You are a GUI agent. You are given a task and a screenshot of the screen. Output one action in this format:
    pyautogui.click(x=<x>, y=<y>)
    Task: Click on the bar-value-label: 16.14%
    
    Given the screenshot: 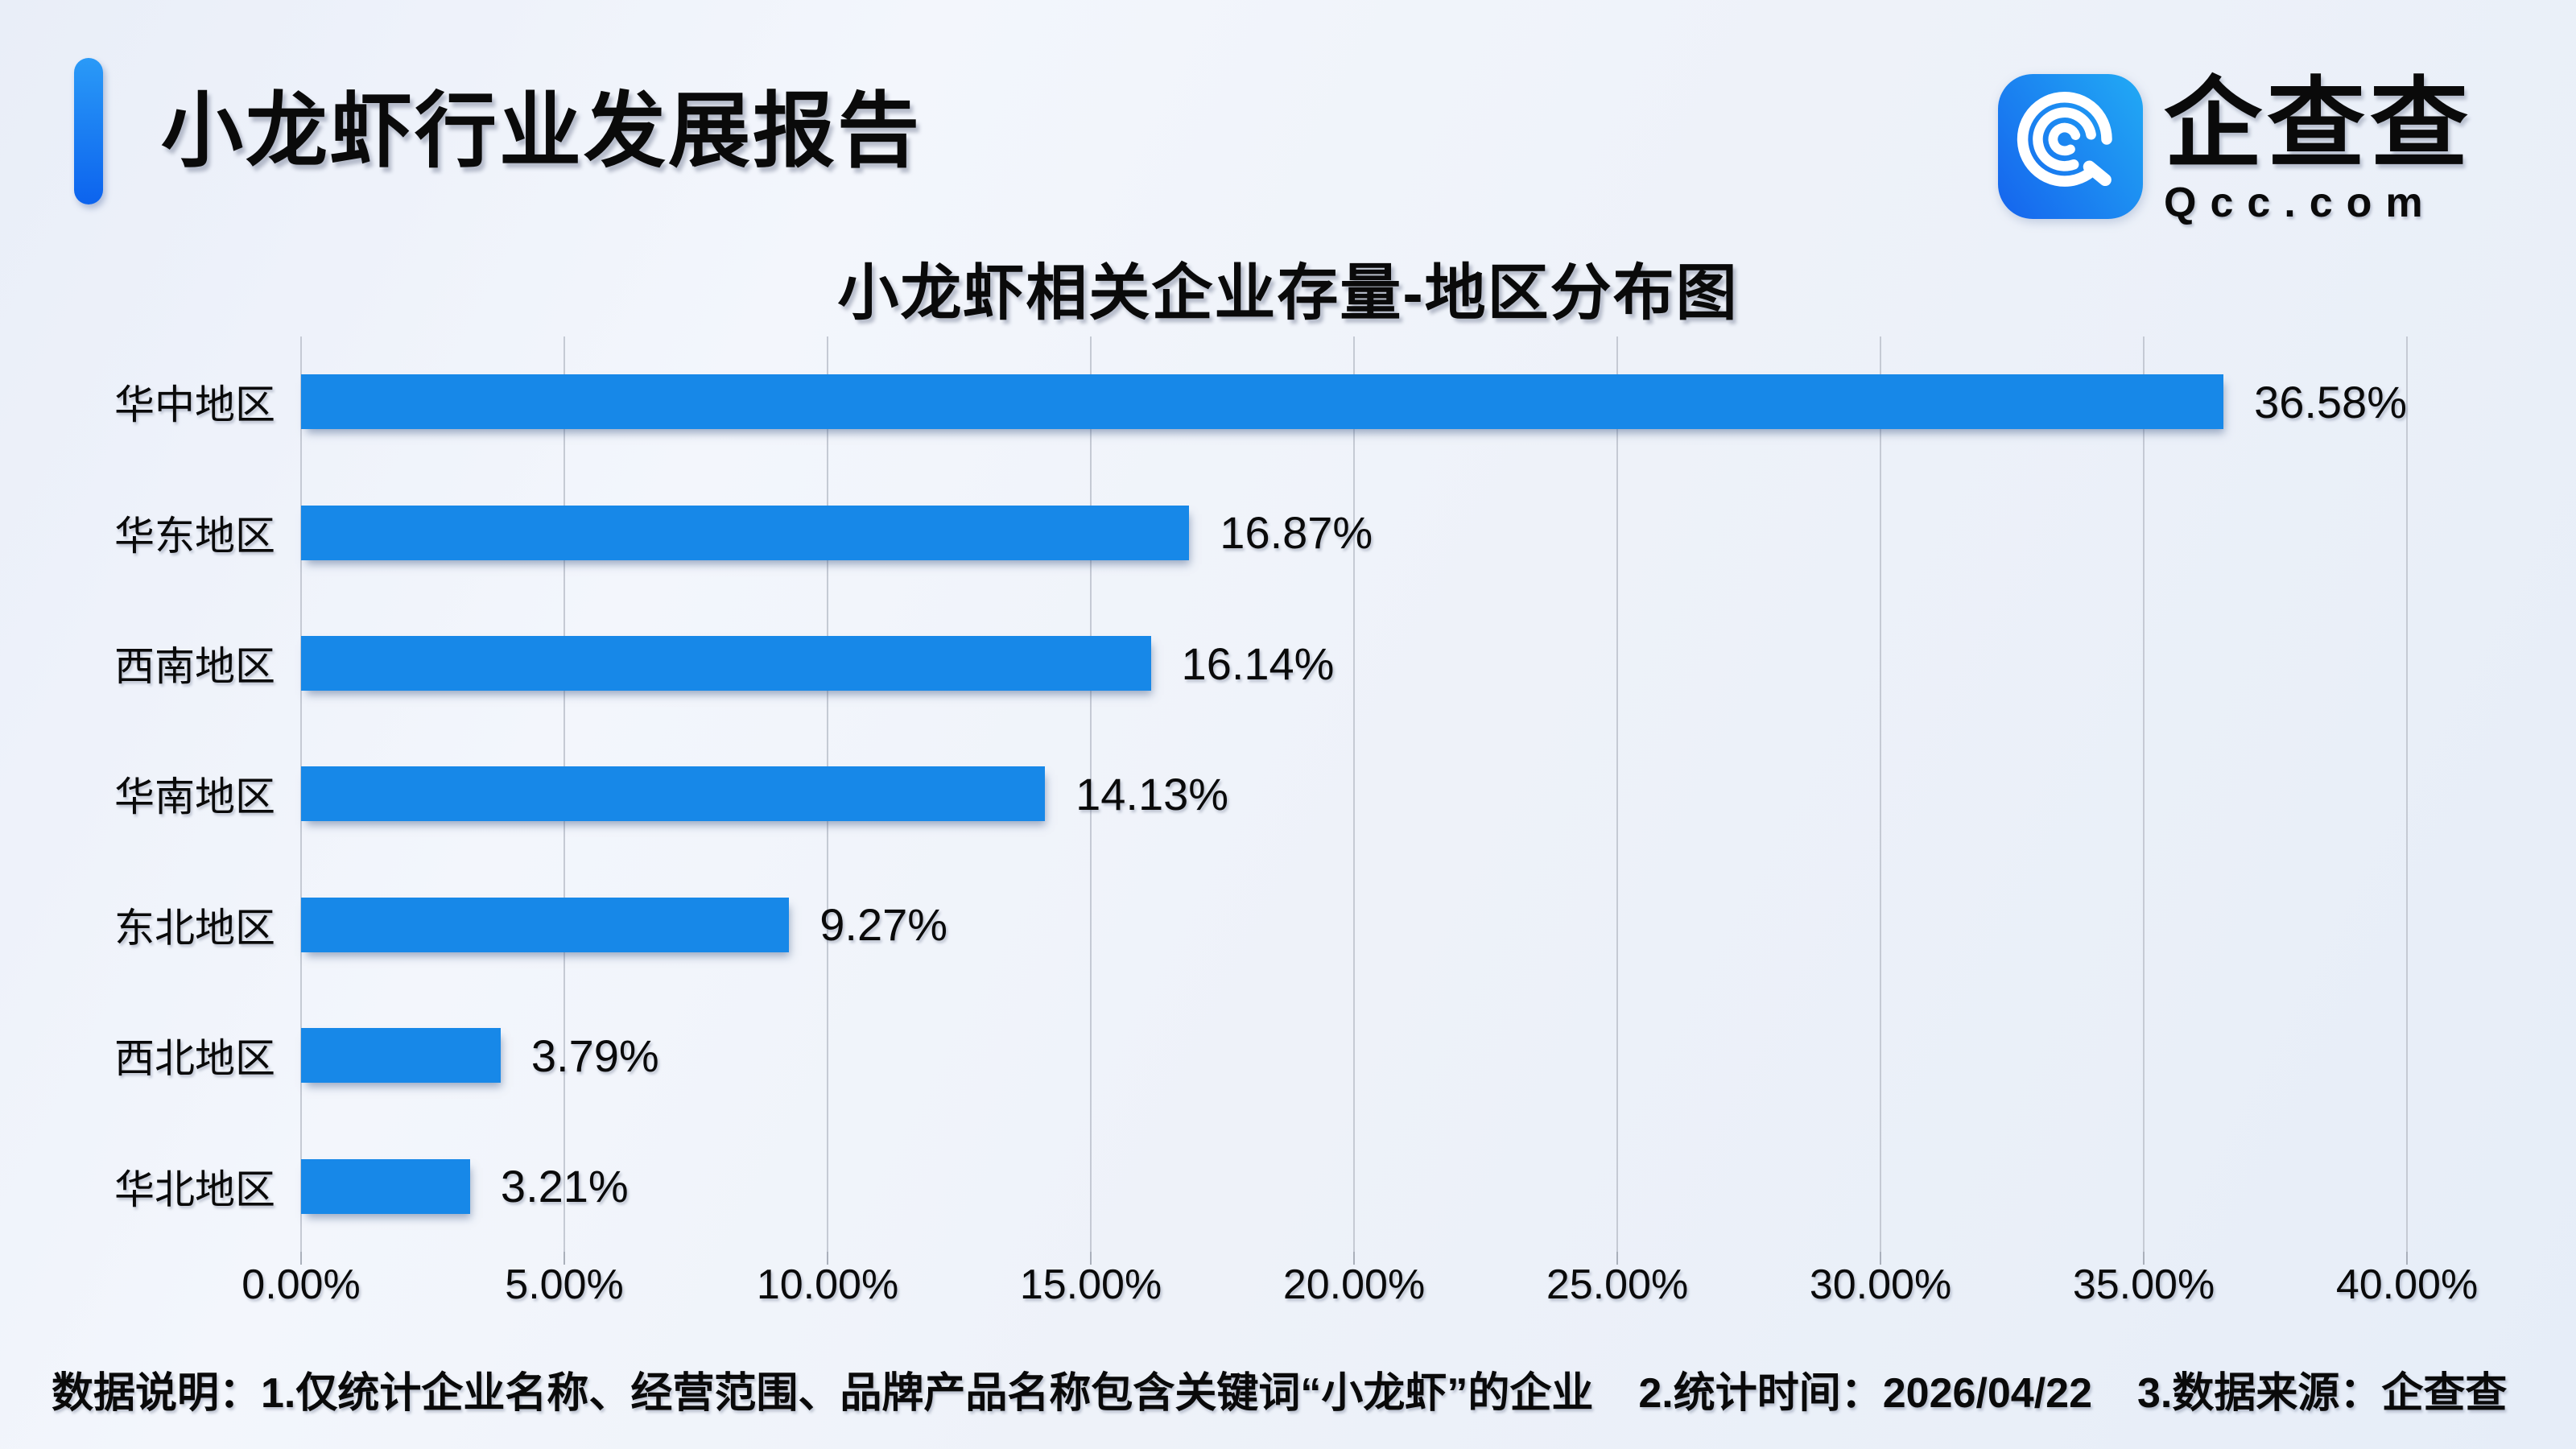 What is the action you would take?
    pyautogui.click(x=1258, y=663)
    